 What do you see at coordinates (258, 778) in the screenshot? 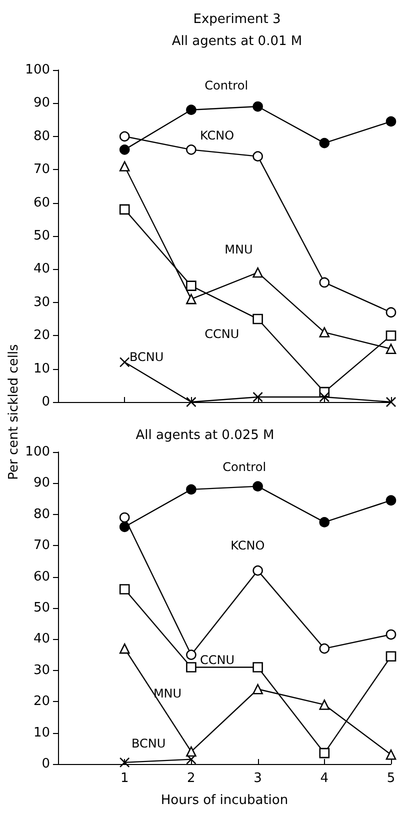
I see `x-tick-label: 3` at bounding box center [258, 778].